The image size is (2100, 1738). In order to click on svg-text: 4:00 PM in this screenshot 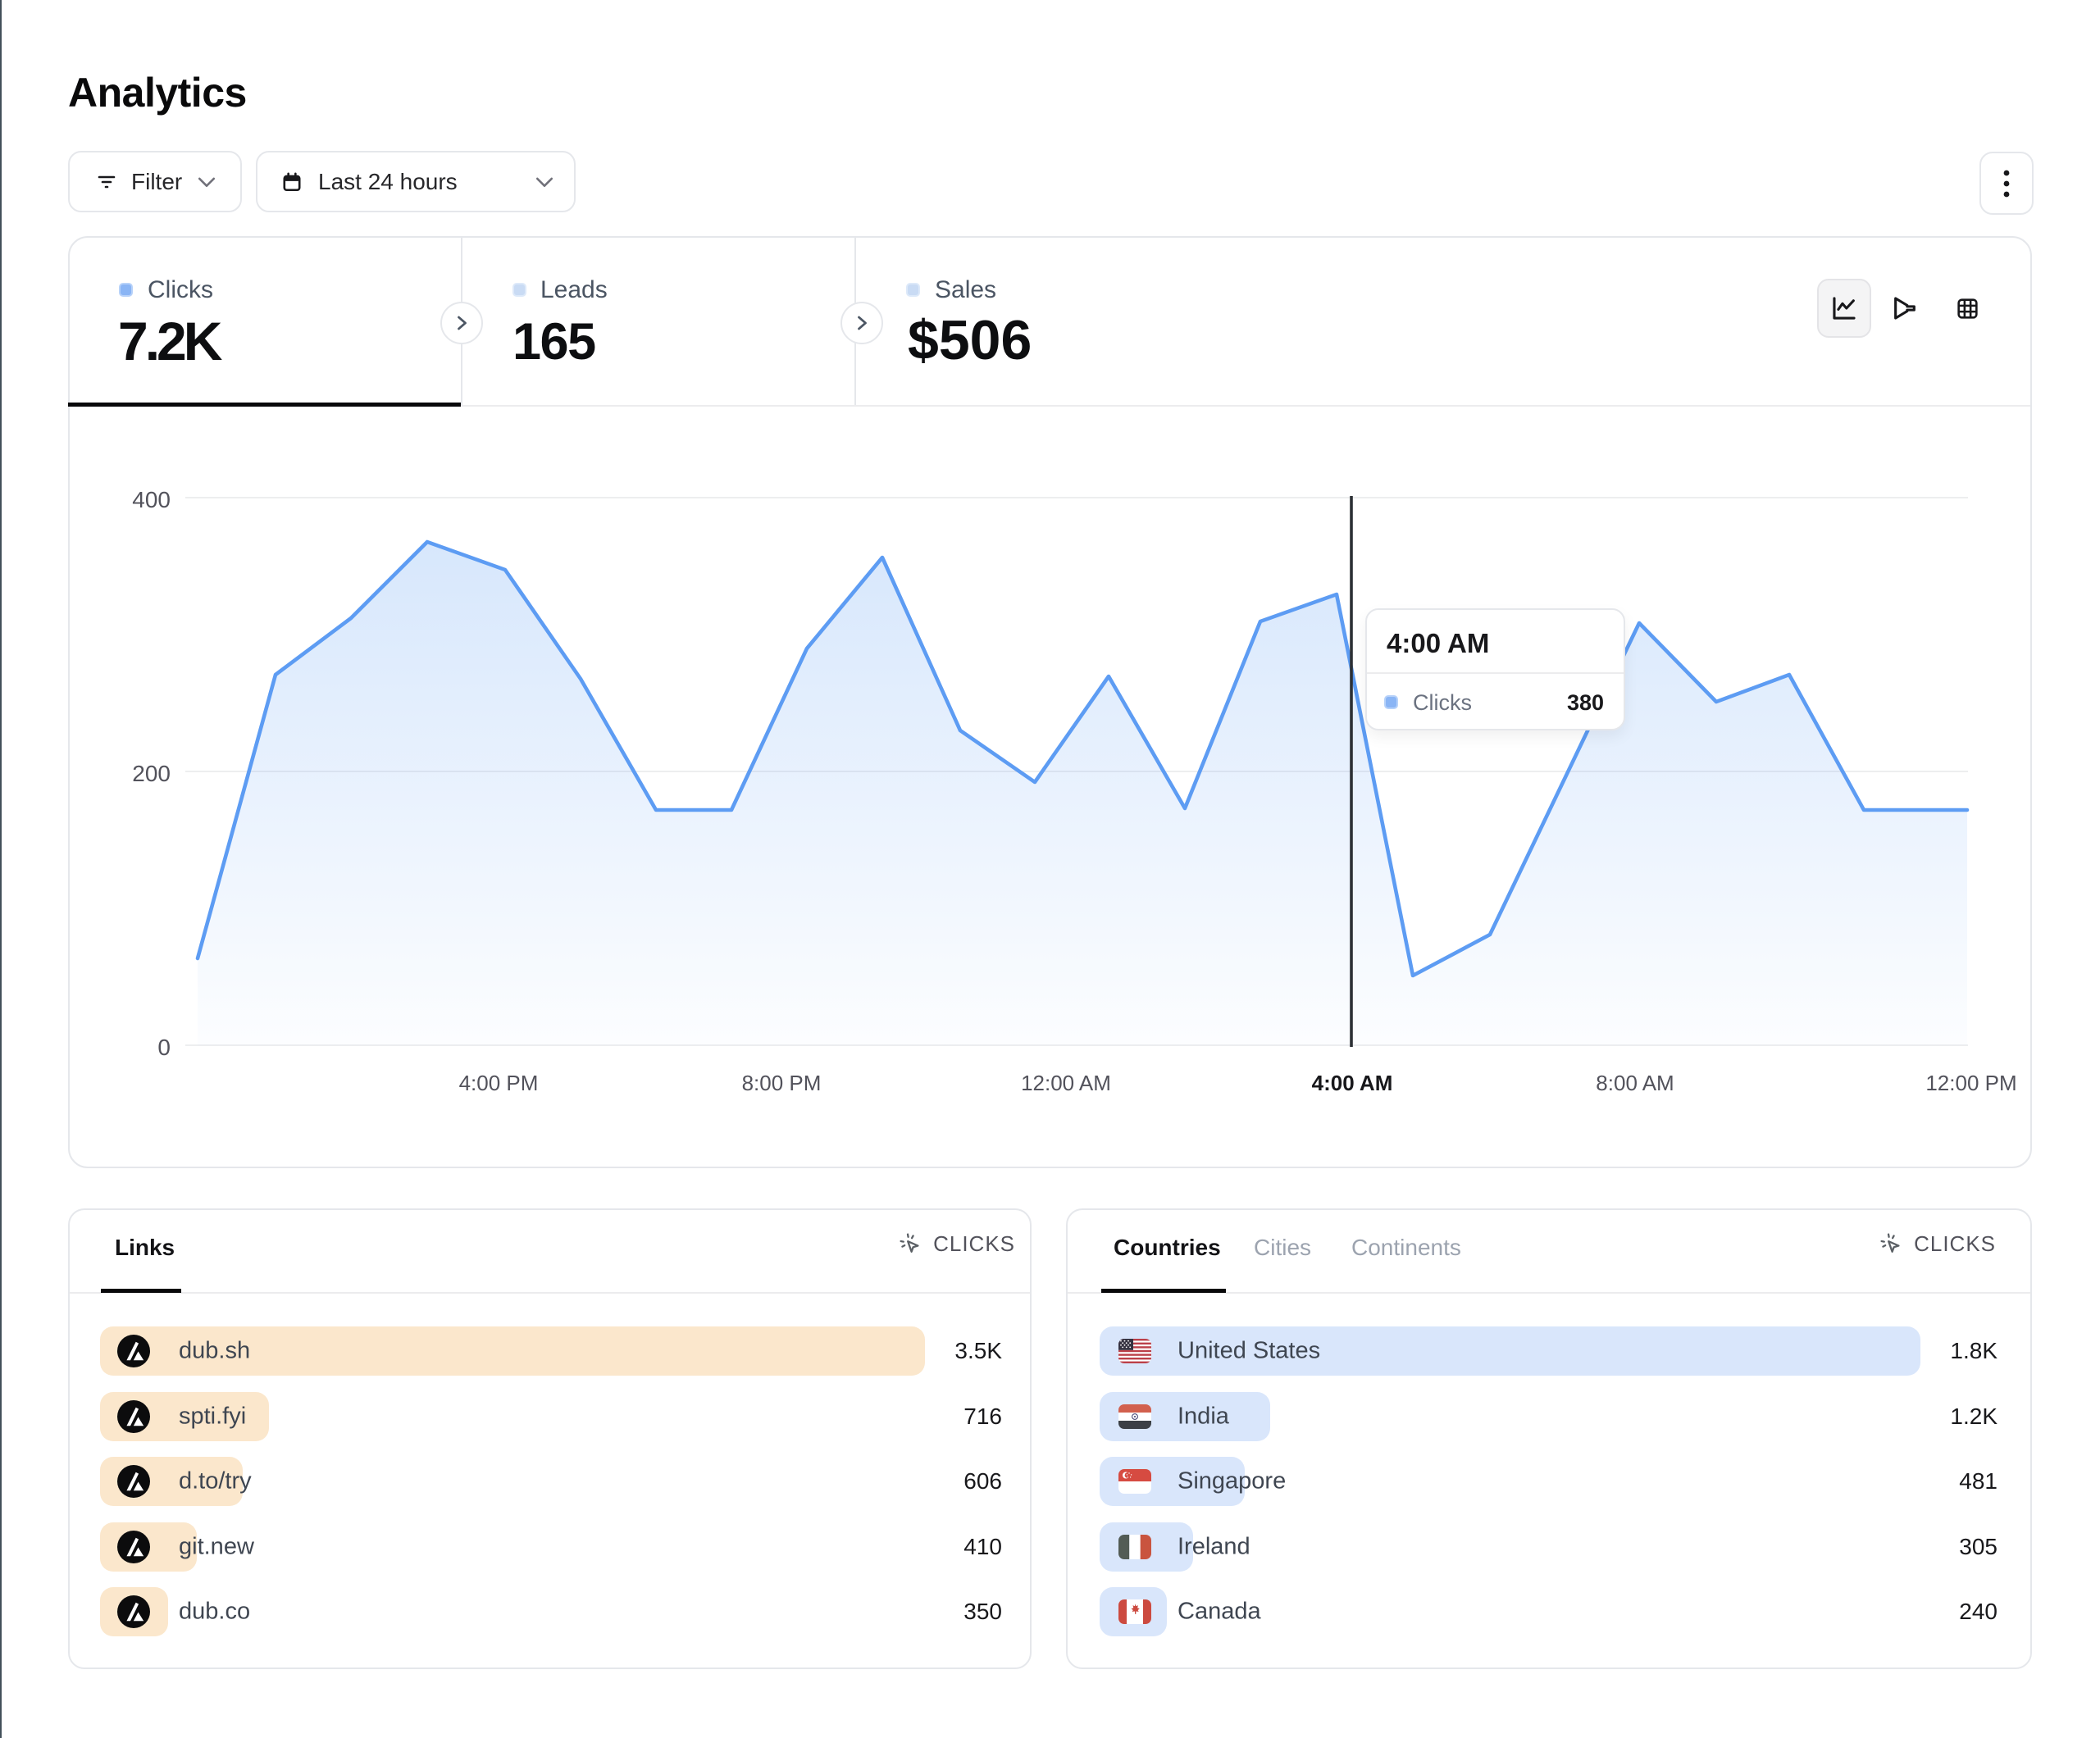, I will do `click(499, 1083)`.